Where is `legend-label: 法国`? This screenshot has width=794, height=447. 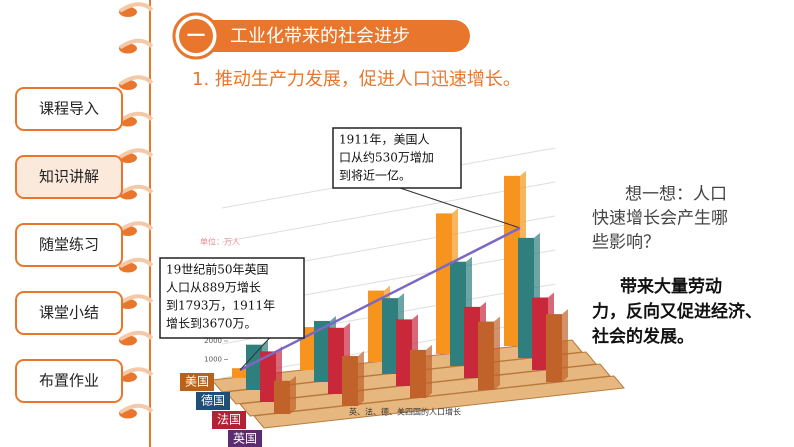
legend-label: 法国 is located at coordinates (229, 420).